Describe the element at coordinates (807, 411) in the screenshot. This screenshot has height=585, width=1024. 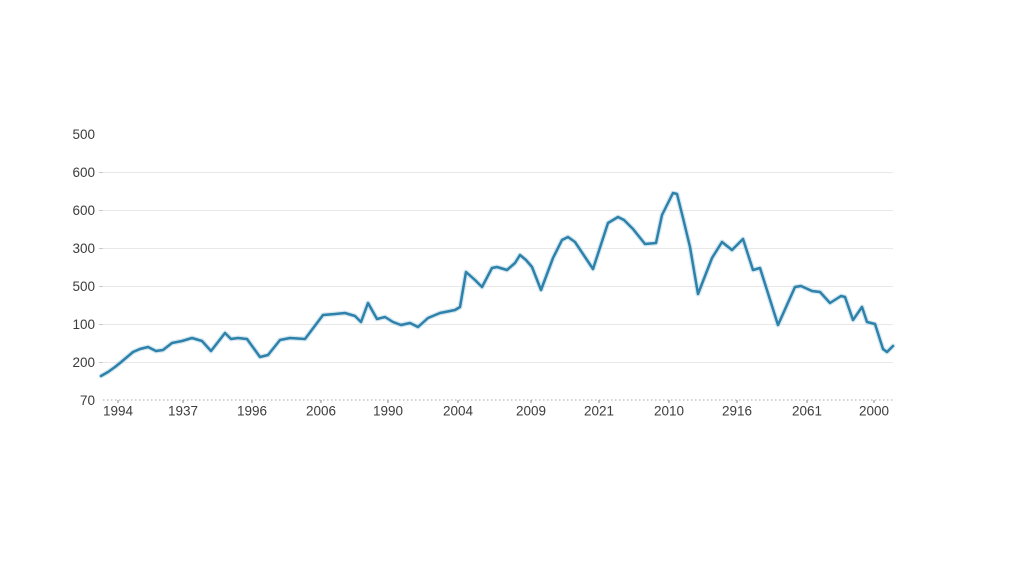
I see `x-axis-label: 2061` at that location.